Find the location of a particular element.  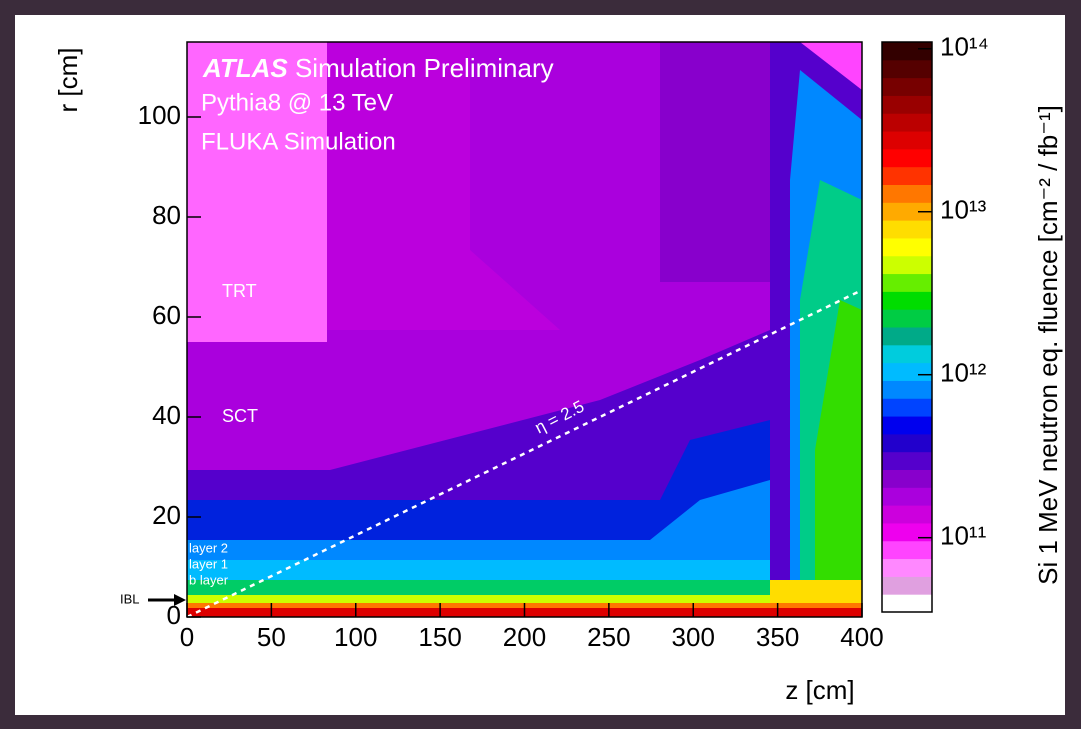

x-axis-label: z [cm] is located at coordinates (819, 690).